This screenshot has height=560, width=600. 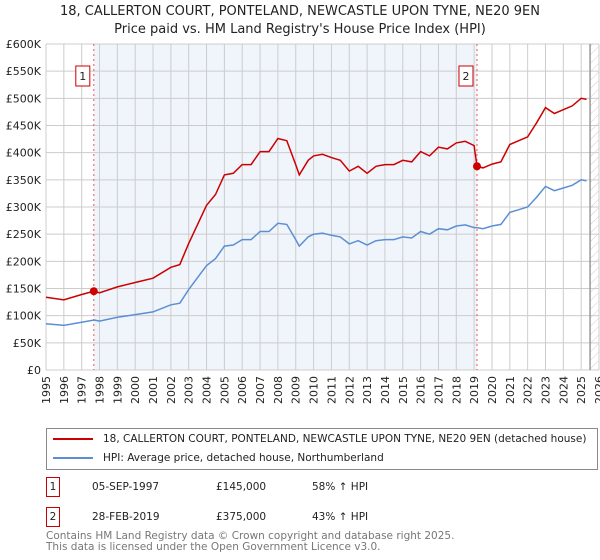 I want to click on x-tick-label: 2010, so click(x=314, y=390).